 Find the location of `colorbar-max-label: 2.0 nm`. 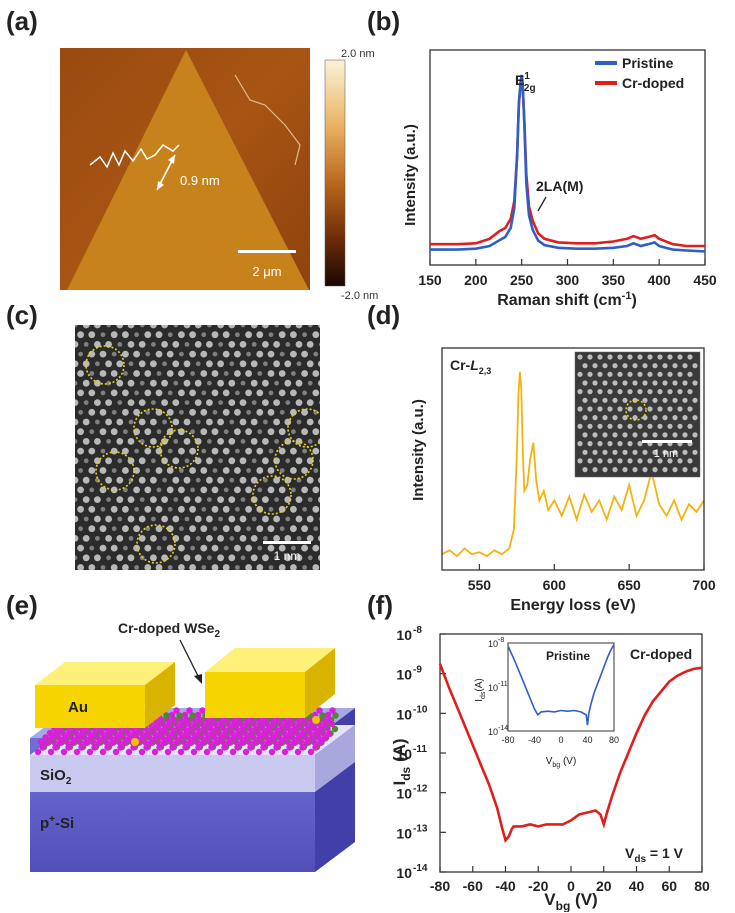

colorbar-max-label: 2.0 nm is located at coordinates (358, 54).